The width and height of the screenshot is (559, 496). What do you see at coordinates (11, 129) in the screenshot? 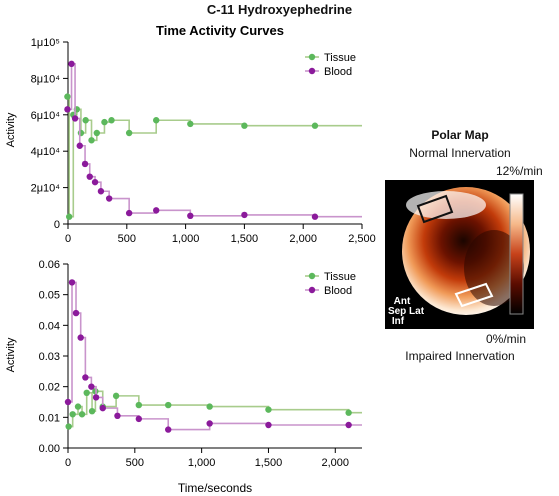
I see `chart-top-ylabel: Activity` at bounding box center [11, 129].